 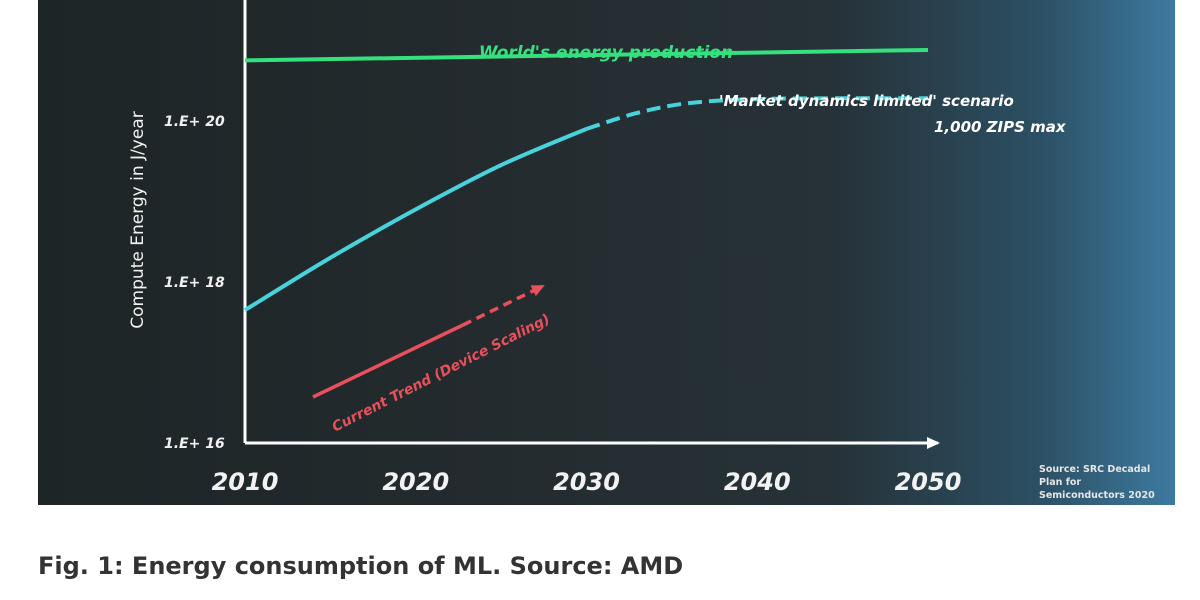 What do you see at coordinates (1000, 127) in the screenshot?
I see `max-zips-label: 1,000 ZIPS max` at bounding box center [1000, 127].